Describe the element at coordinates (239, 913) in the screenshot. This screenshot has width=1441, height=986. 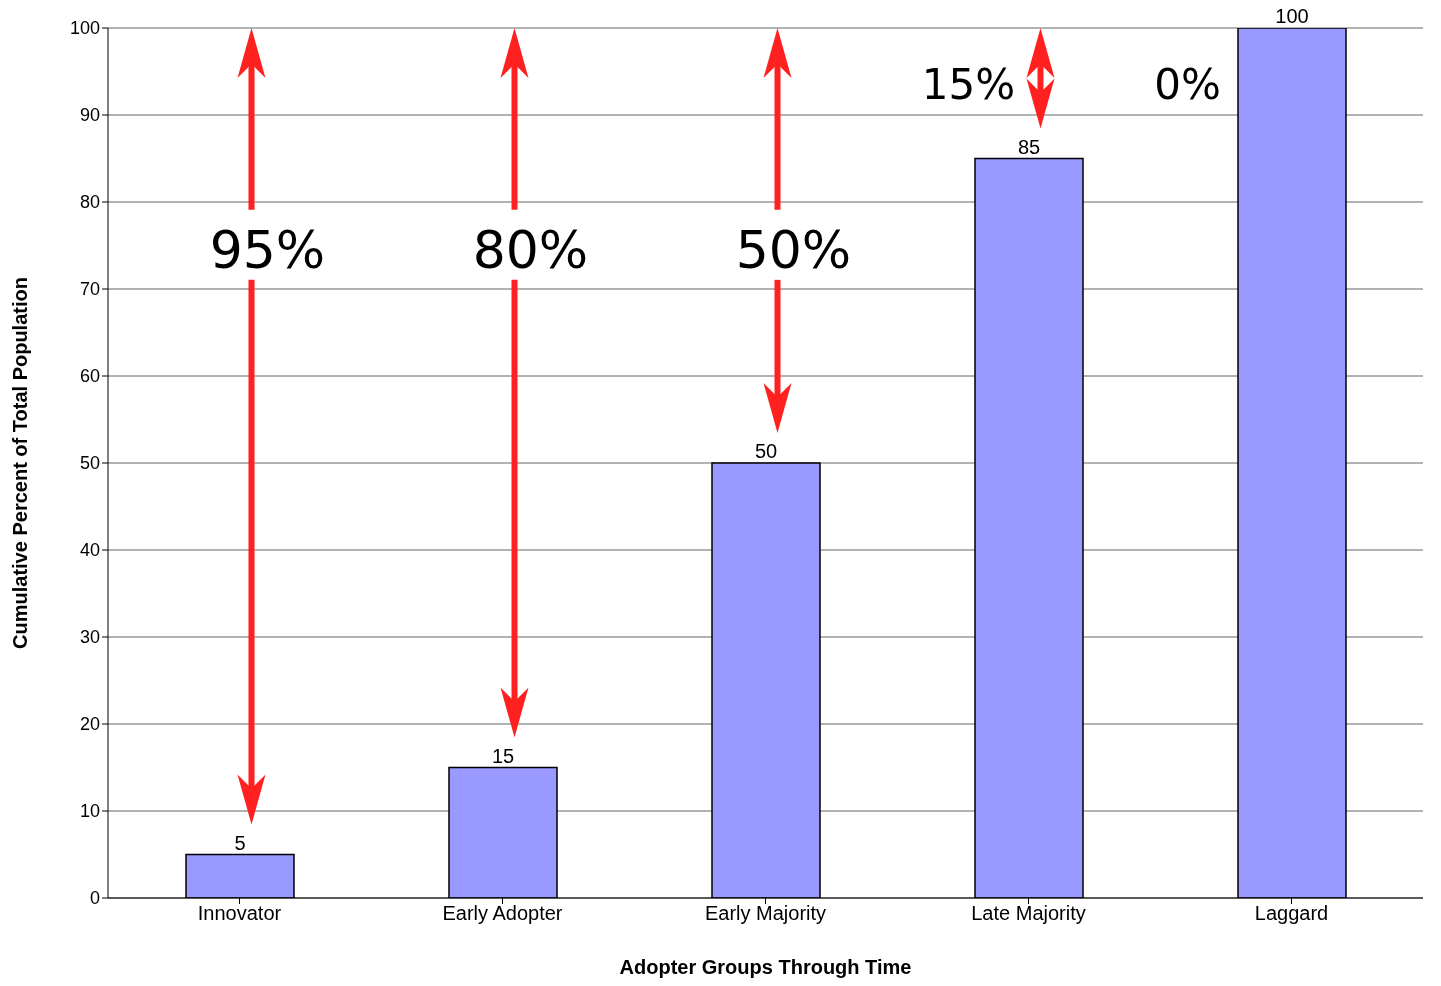
I see `x-tick-label: Innovator` at that location.